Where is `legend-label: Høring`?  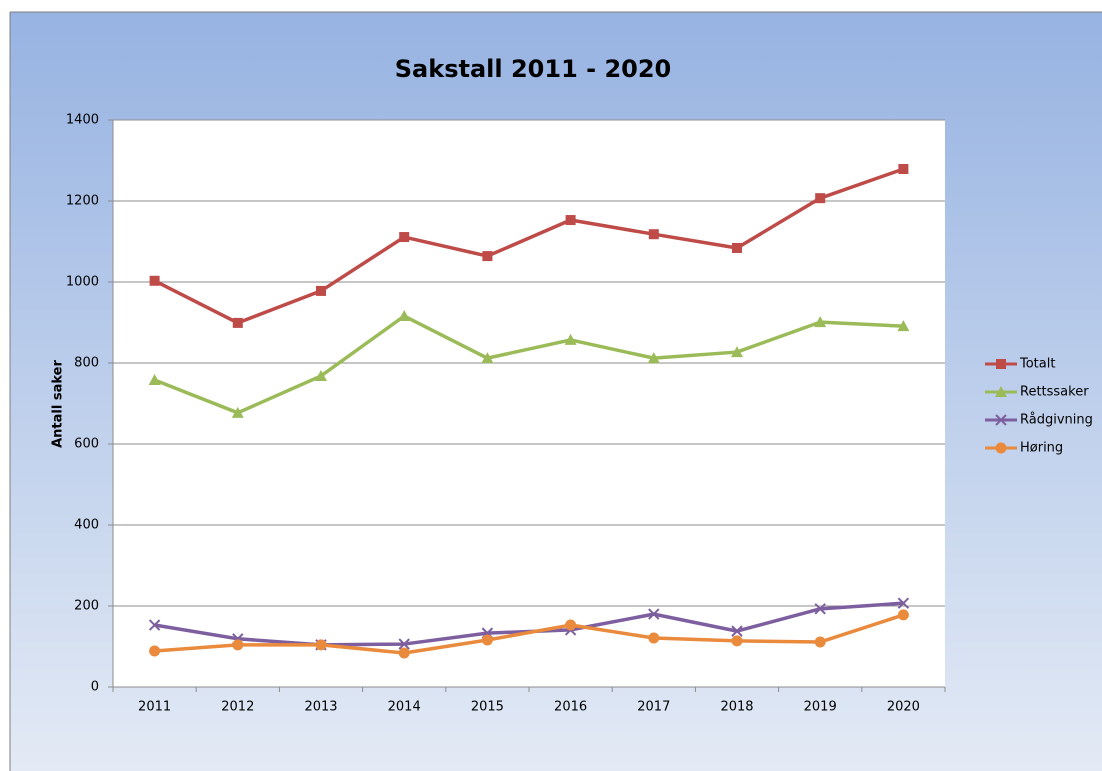 legend-label: Høring is located at coordinates (1041, 448).